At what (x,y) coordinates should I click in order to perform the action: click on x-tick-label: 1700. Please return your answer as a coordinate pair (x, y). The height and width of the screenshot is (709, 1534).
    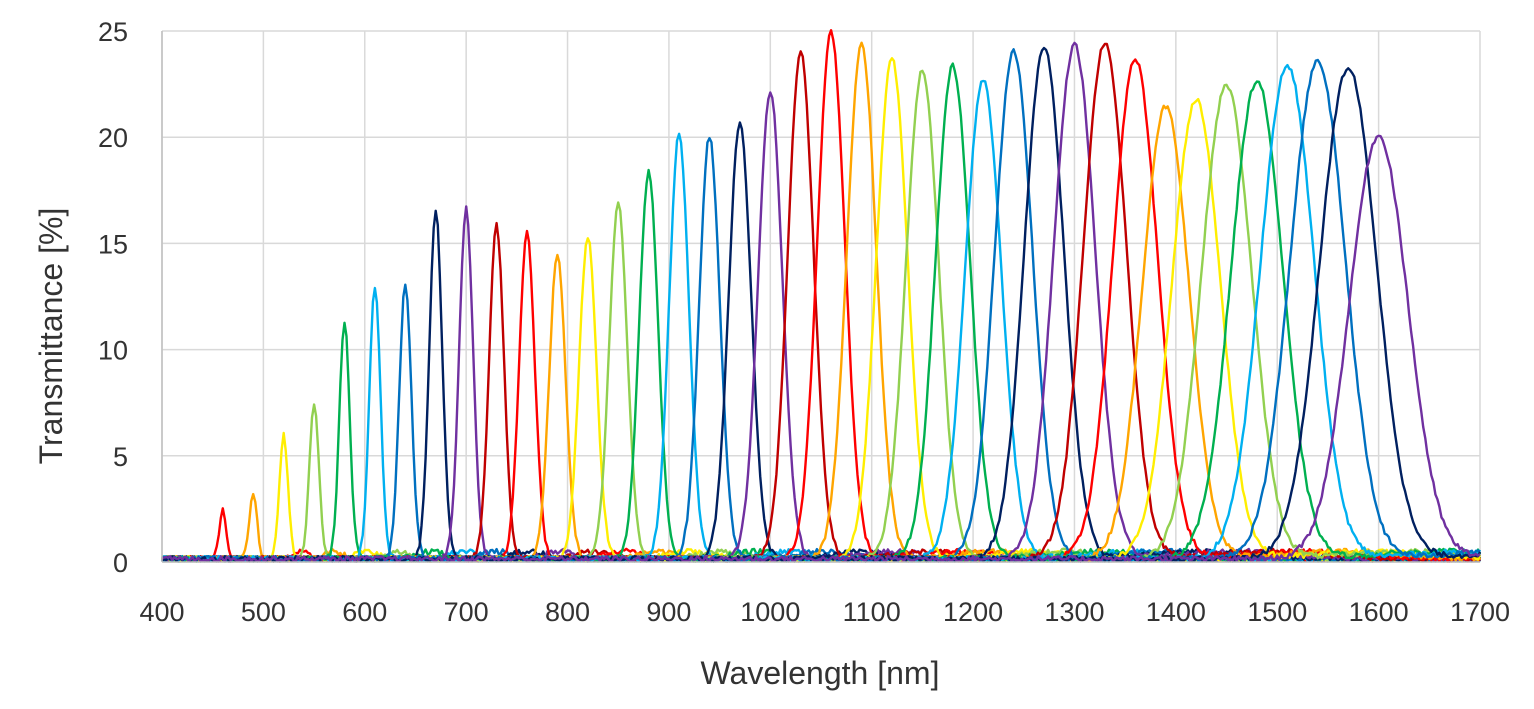
    Looking at the image, I should click on (1480, 612).